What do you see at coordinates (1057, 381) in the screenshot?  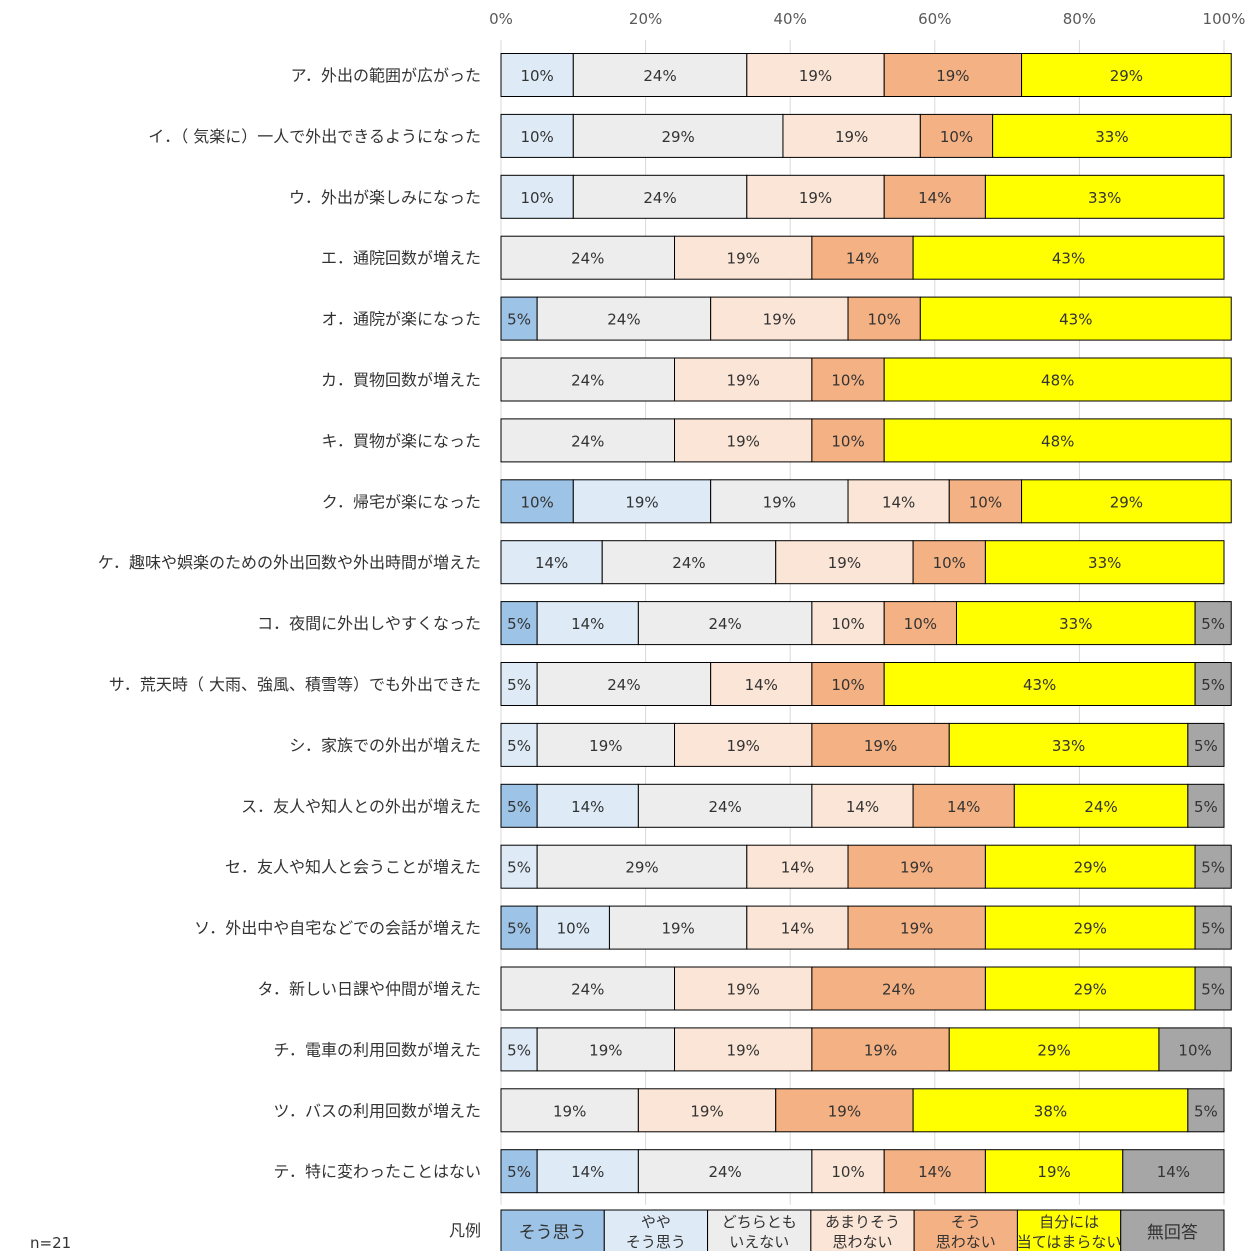 I see `data-label: 48%` at bounding box center [1057, 381].